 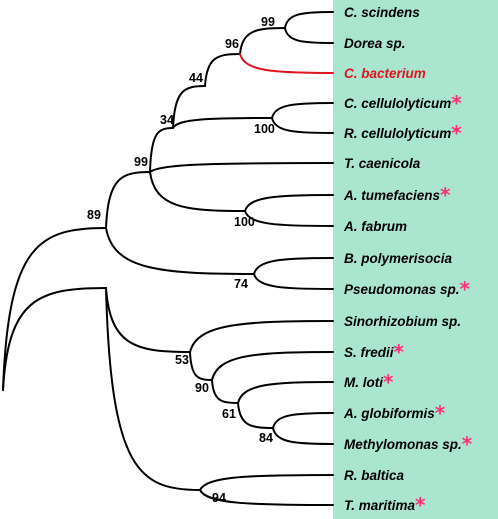 I want to click on taxon-label: C. scindens, so click(x=382, y=12).